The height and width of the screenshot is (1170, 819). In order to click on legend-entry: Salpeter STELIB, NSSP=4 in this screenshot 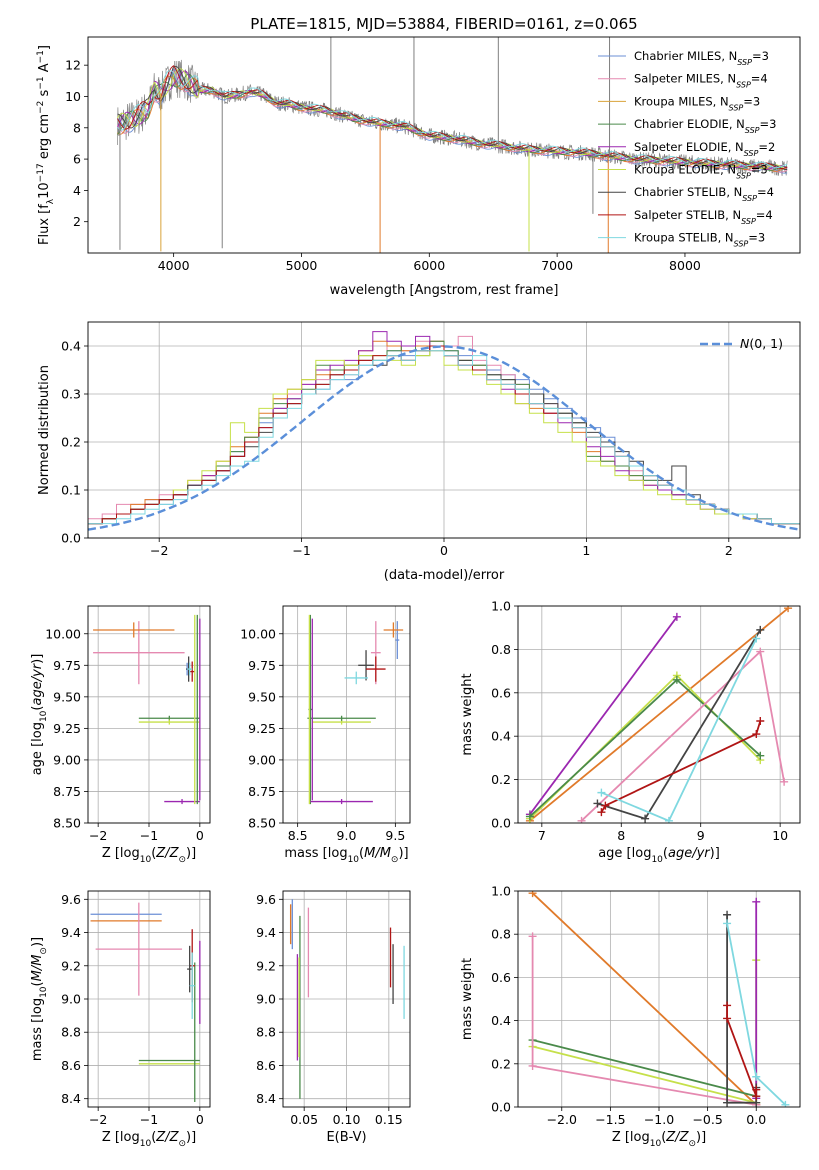, I will do `click(703, 217)`.